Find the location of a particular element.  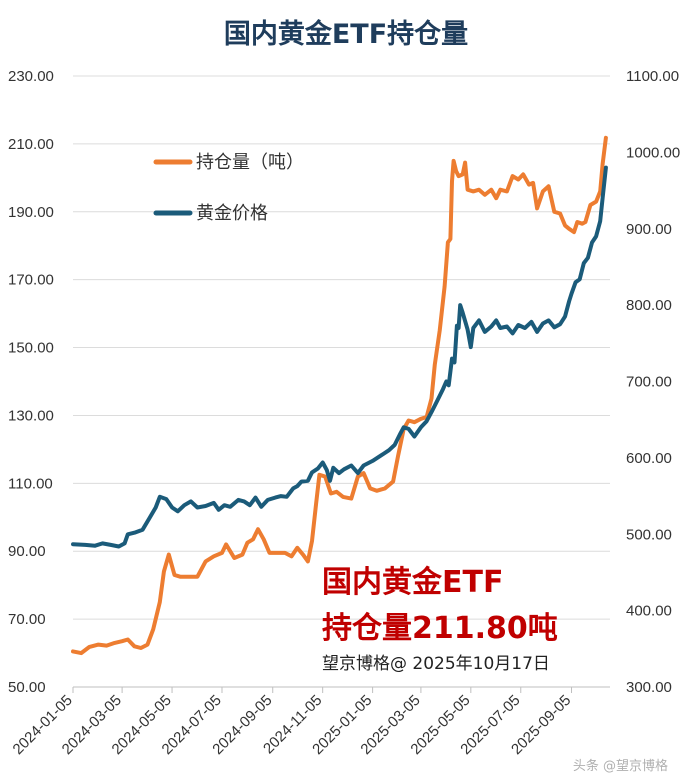

left-tick-label: 130.00 is located at coordinates (31, 415).